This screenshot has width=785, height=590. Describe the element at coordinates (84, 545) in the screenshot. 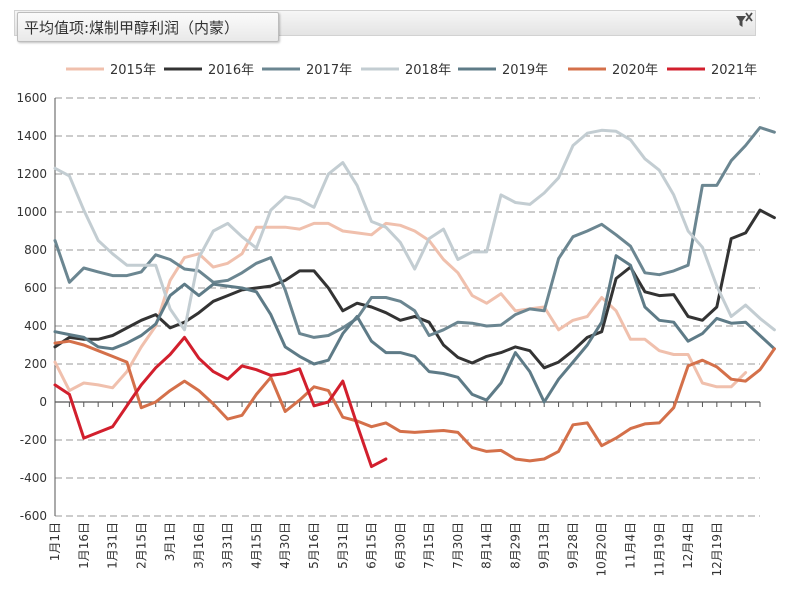

I see `x-tick-label: 1月16日` at that location.